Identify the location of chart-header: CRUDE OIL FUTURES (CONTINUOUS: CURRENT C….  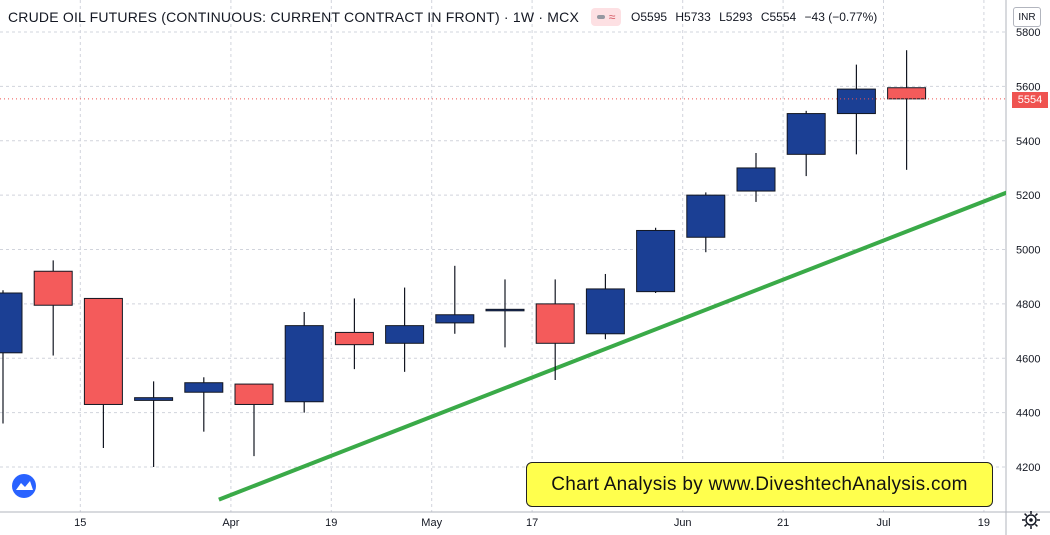
(445, 17).